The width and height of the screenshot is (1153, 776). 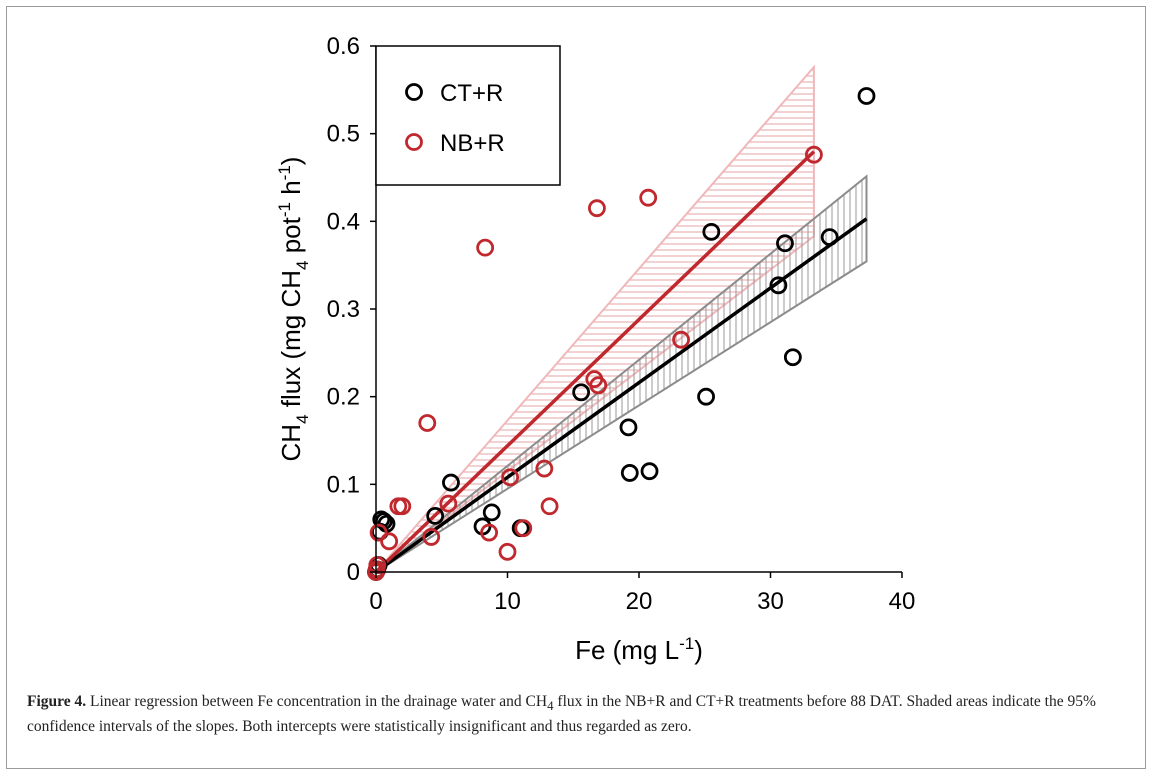 I want to click on y-tick-label: 0, so click(x=353, y=572).